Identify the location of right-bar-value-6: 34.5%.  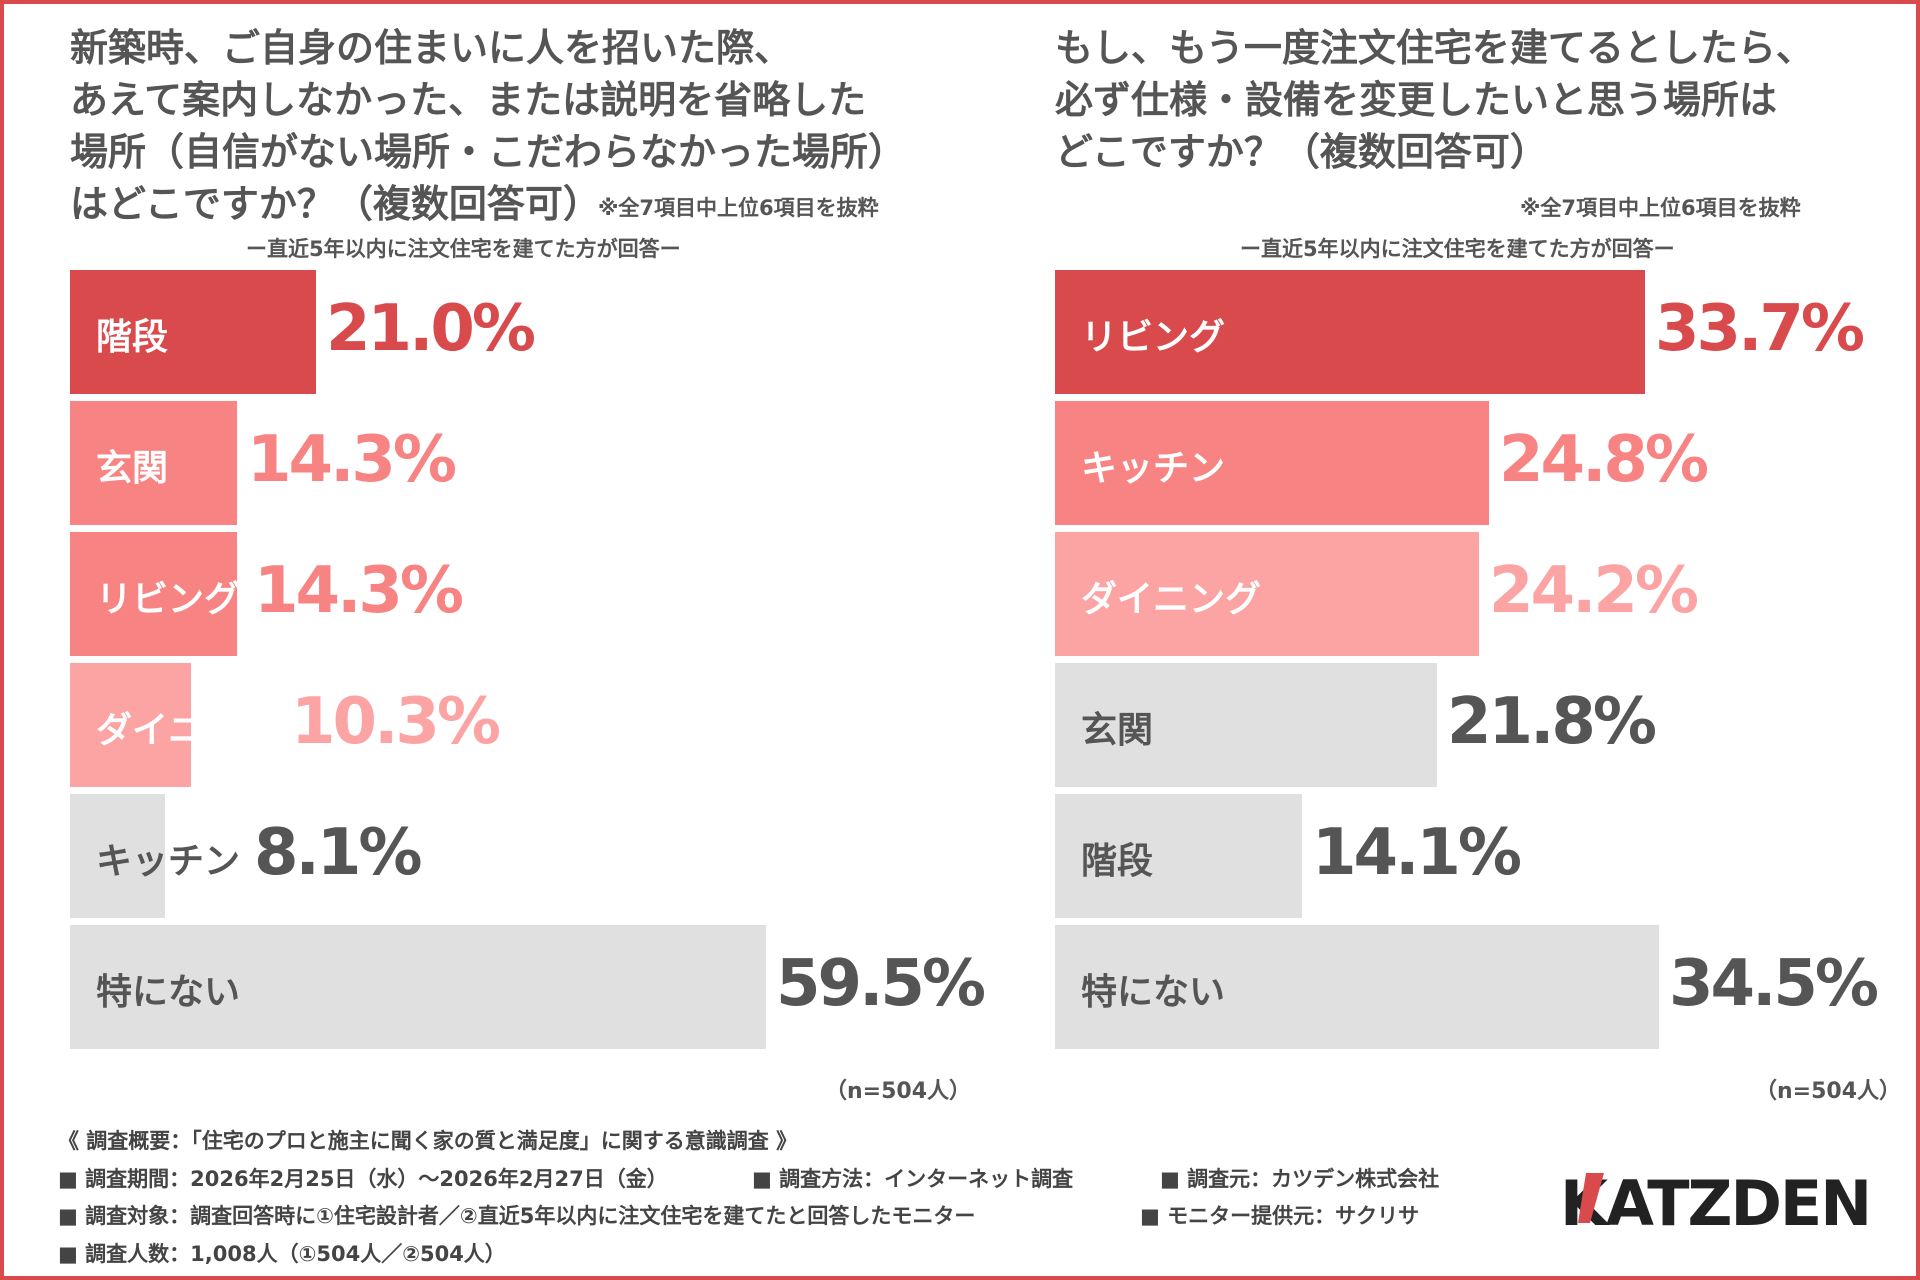
(1774, 984).